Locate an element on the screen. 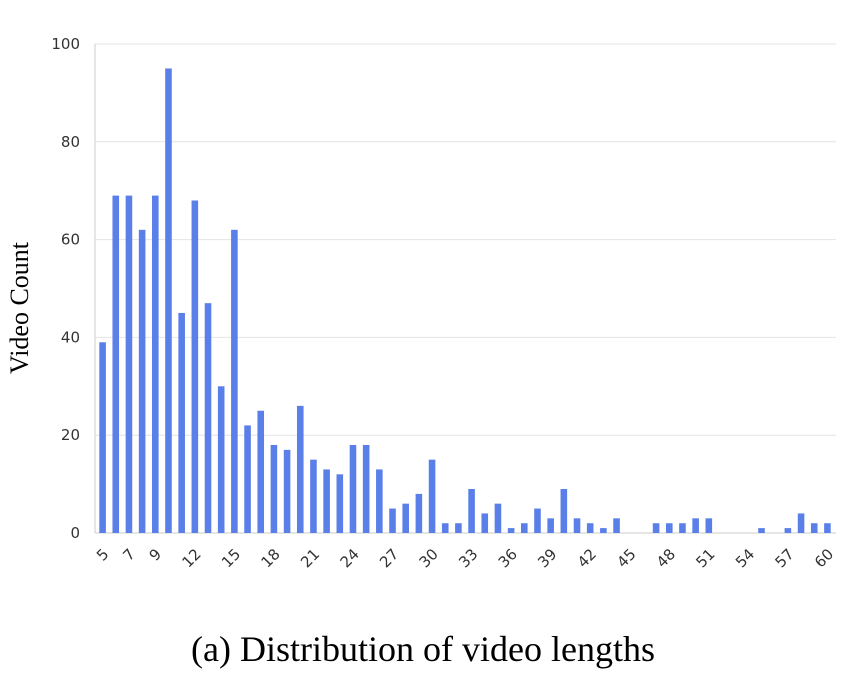 The image size is (846, 678). x-tick-label: 5 is located at coordinates (102, 554).